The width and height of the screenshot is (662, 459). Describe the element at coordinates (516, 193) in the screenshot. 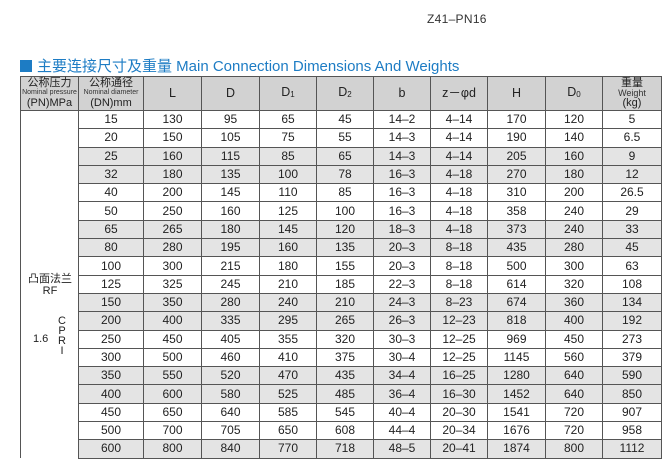

I see `table-cell: 310` at that location.